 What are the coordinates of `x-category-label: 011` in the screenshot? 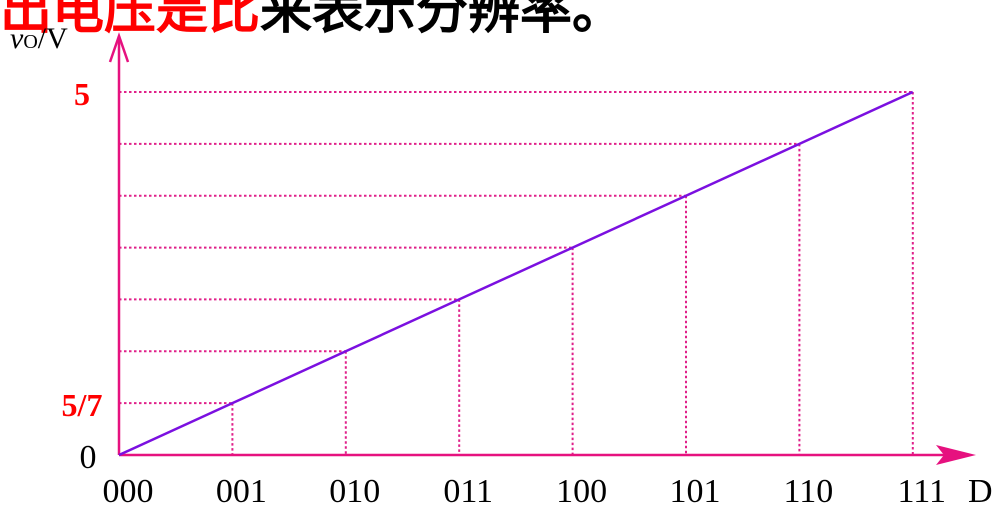 It's located at (468, 490).